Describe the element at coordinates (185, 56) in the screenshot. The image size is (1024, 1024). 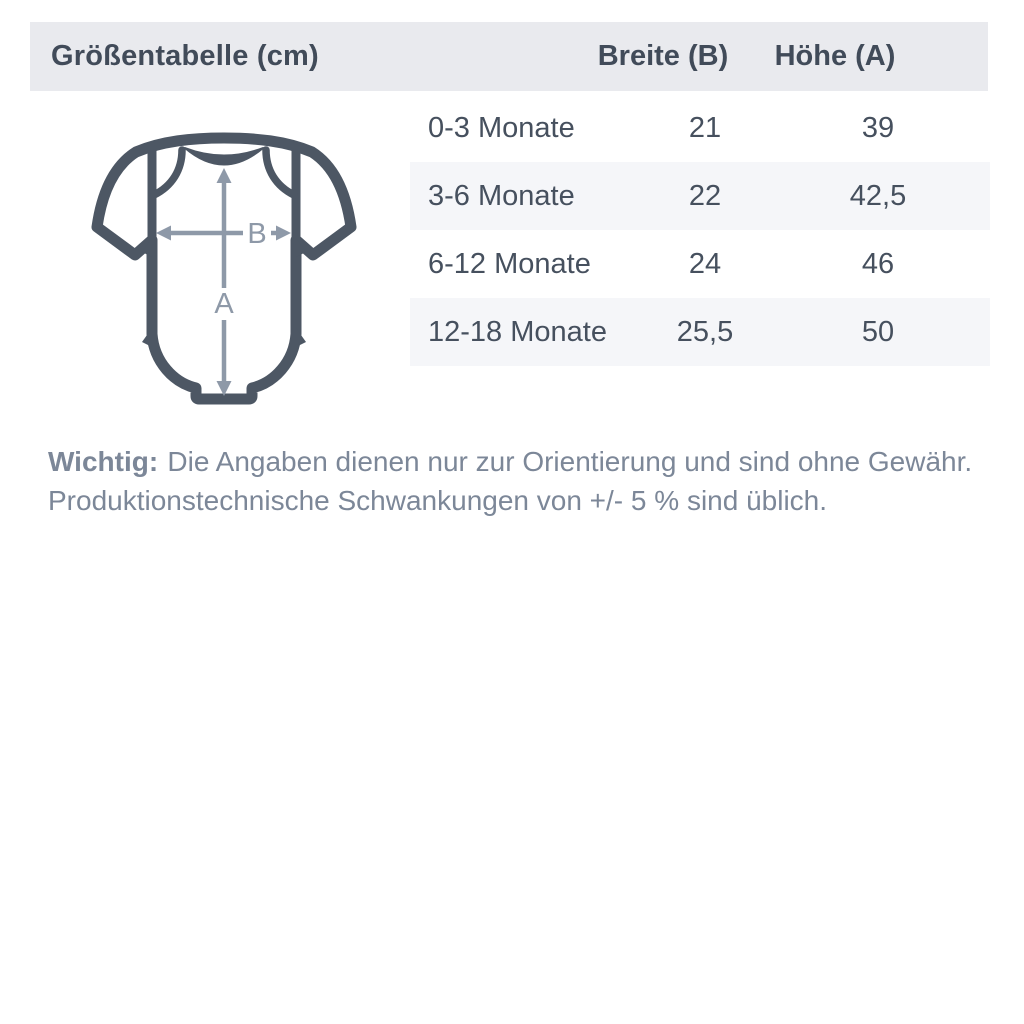
I see `page-title: Größentabelle (cm)` at that location.